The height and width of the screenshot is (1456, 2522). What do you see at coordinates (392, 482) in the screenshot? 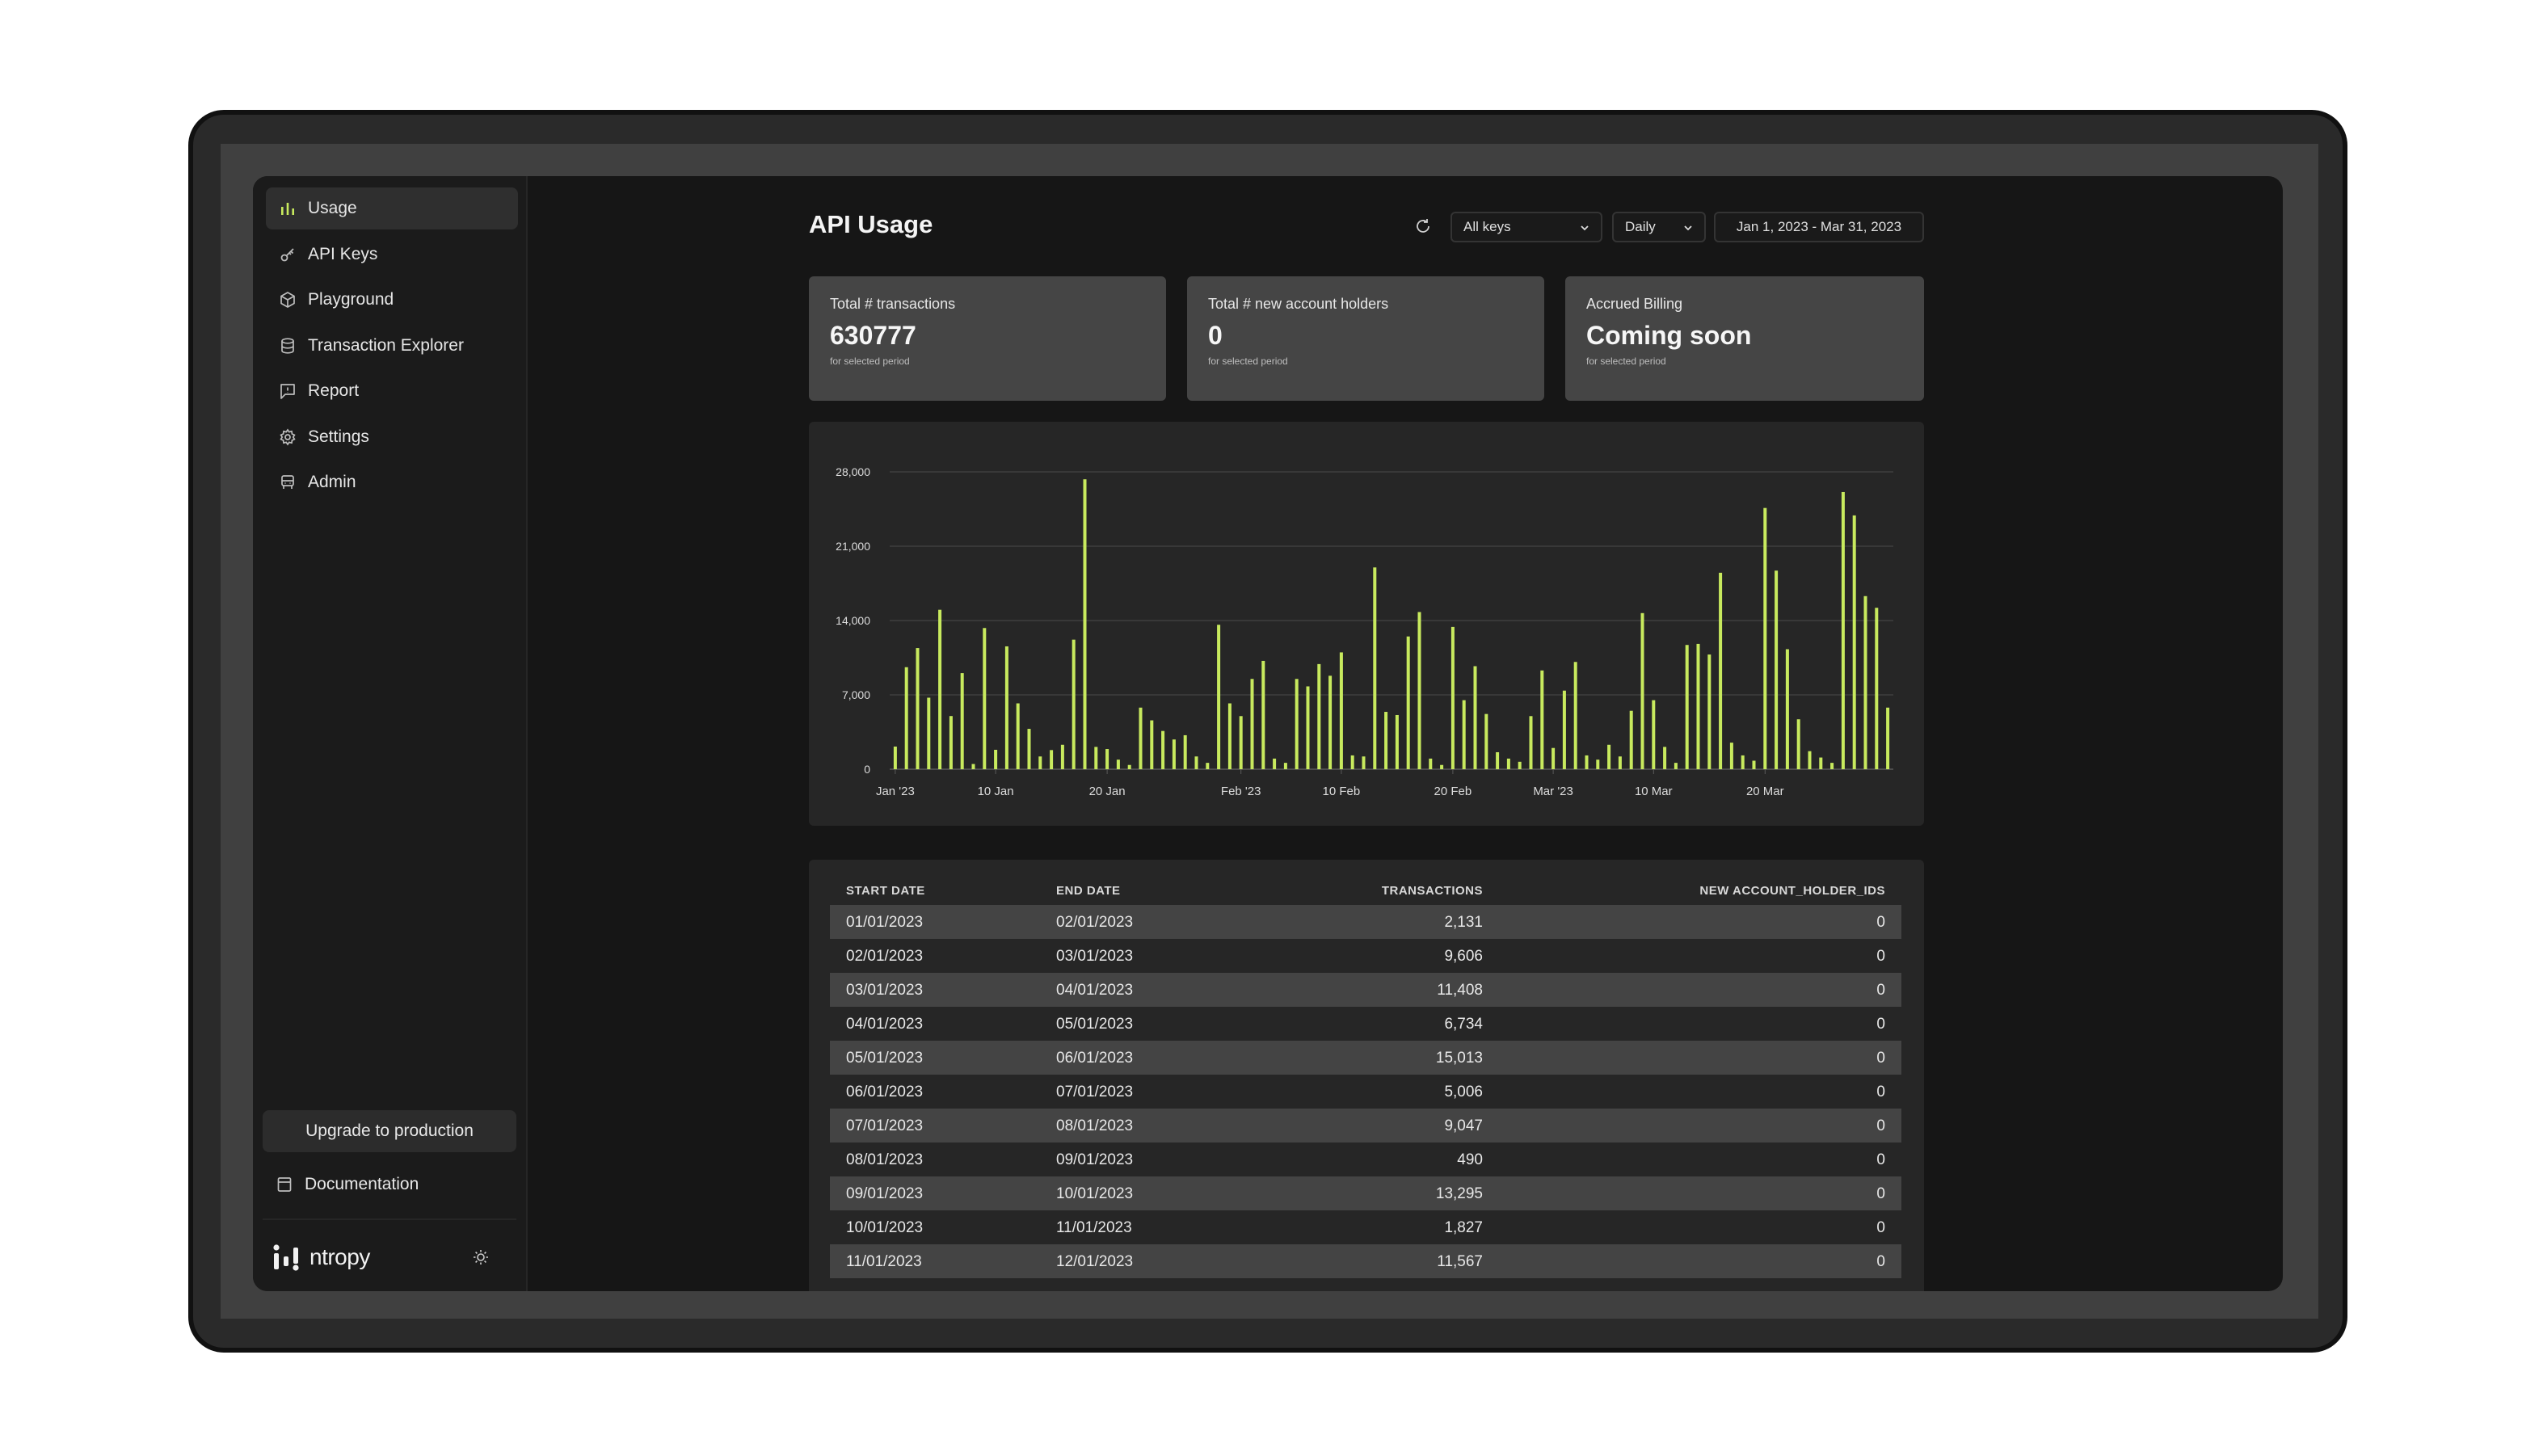
I see `sidebar-item-admin: Admin` at bounding box center [392, 482].